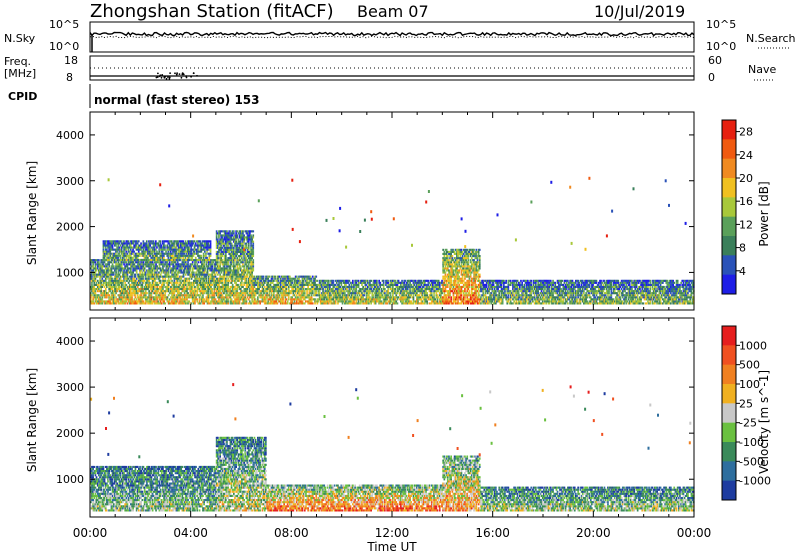 The width and height of the screenshot is (800, 554). Describe the element at coordinates (169, 78) in the screenshot. I see `nave-dip-point` at that location.